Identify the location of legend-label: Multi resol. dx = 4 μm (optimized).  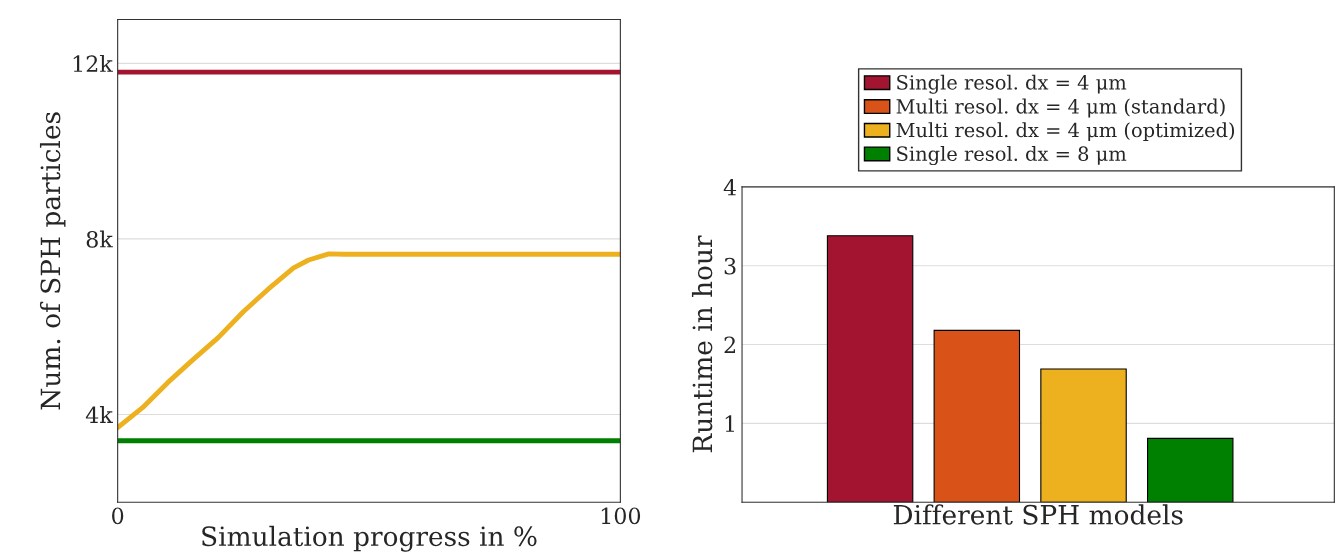
(1065, 132).